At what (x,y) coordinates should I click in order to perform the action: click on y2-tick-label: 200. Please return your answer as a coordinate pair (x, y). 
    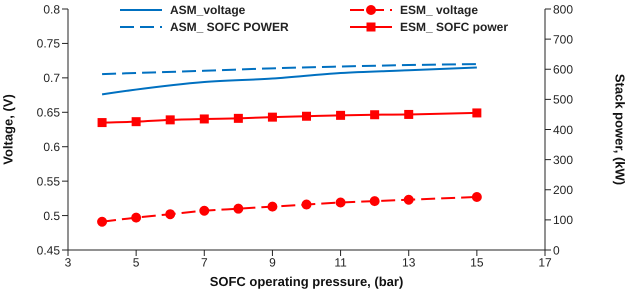
    Looking at the image, I should click on (563, 190).